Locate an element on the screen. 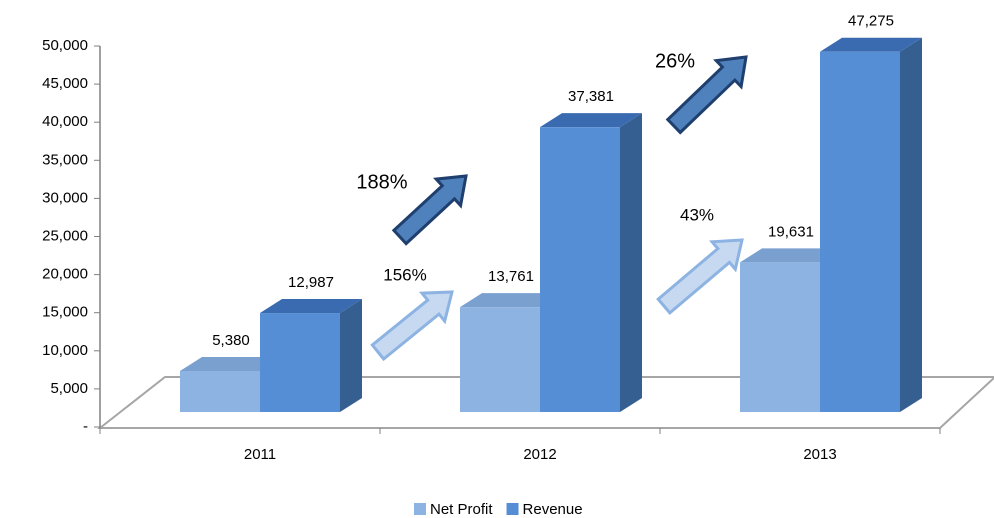 The image size is (994, 518). legend-label: Revenue is located at coordinates (553, 509).